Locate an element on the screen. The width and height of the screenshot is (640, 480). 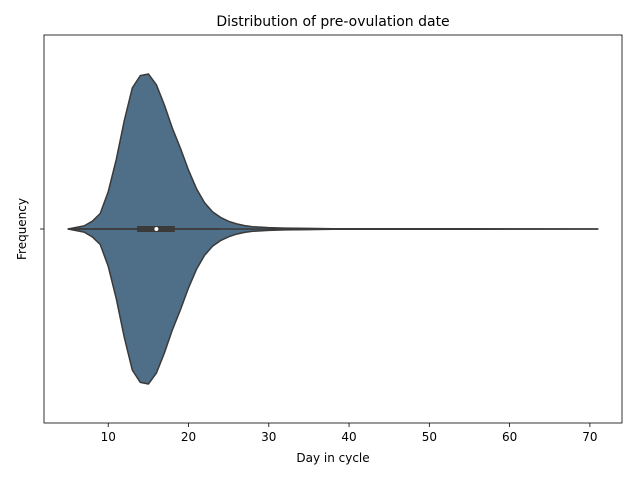
chart-title: Distribution of pre-ovulation date is located at coordinates (332, 22).